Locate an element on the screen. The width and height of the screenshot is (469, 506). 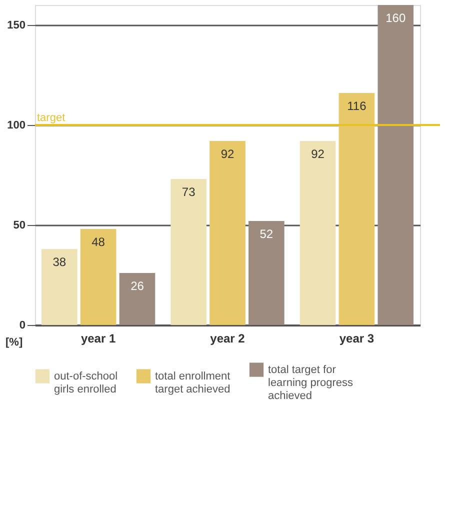
y-tick-label: 0 is located at coordinates (22, 326).